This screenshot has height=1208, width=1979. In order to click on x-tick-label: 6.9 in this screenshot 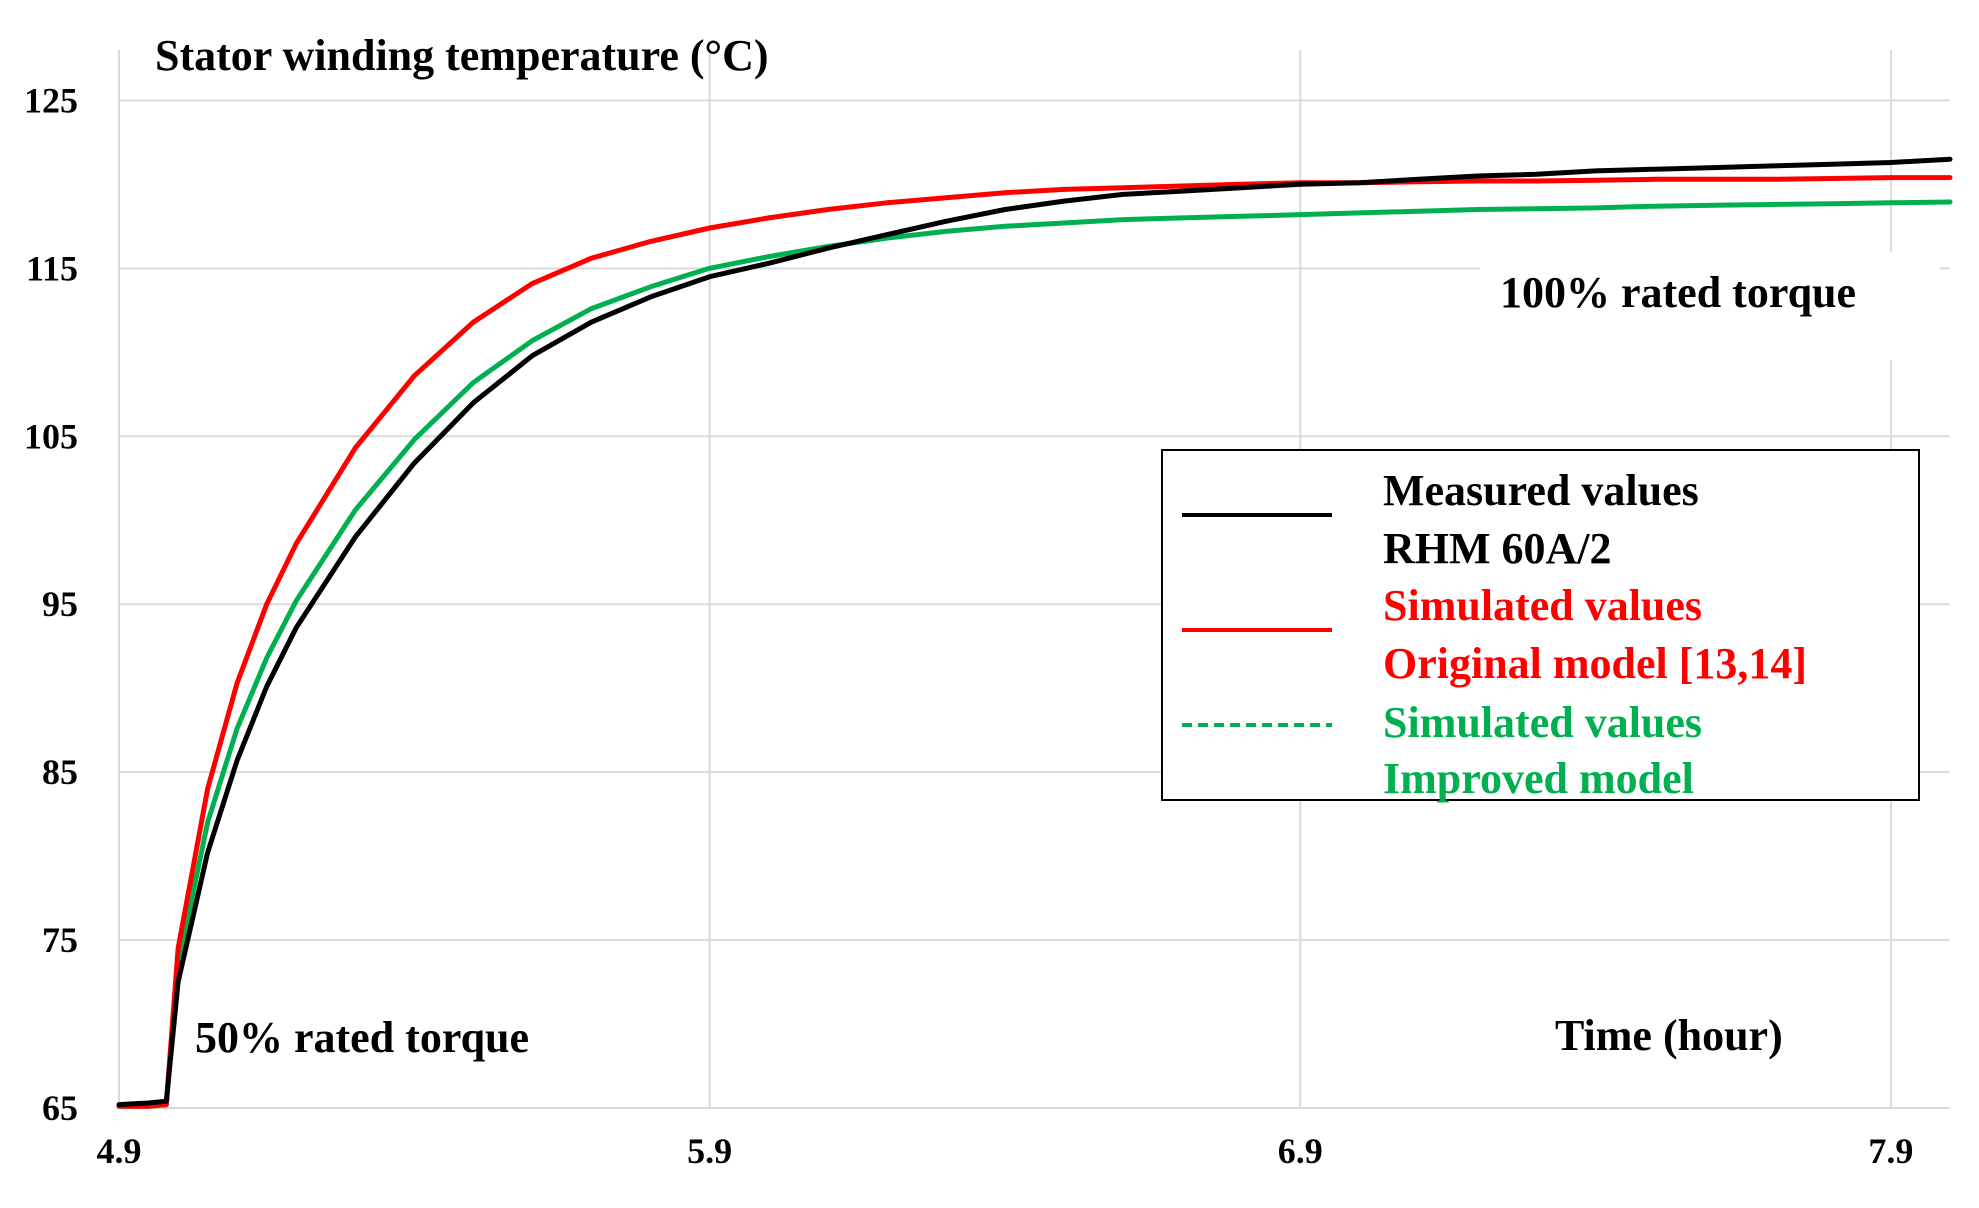, I will do `click(1300, 1151)`.